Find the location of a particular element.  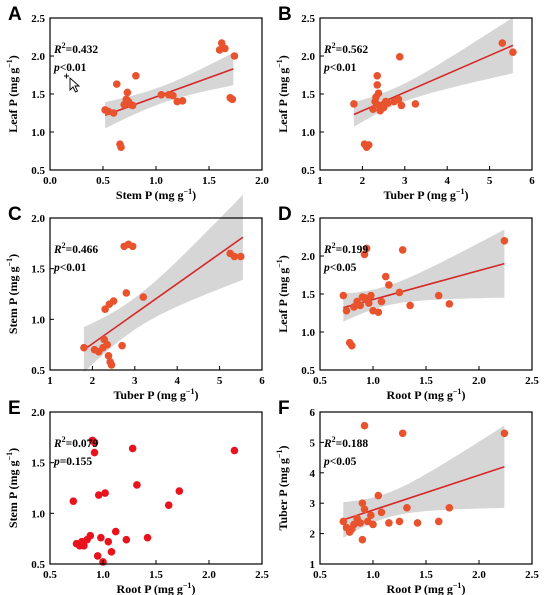

x-tick-label: 1 is located at coordinates (320, 181).